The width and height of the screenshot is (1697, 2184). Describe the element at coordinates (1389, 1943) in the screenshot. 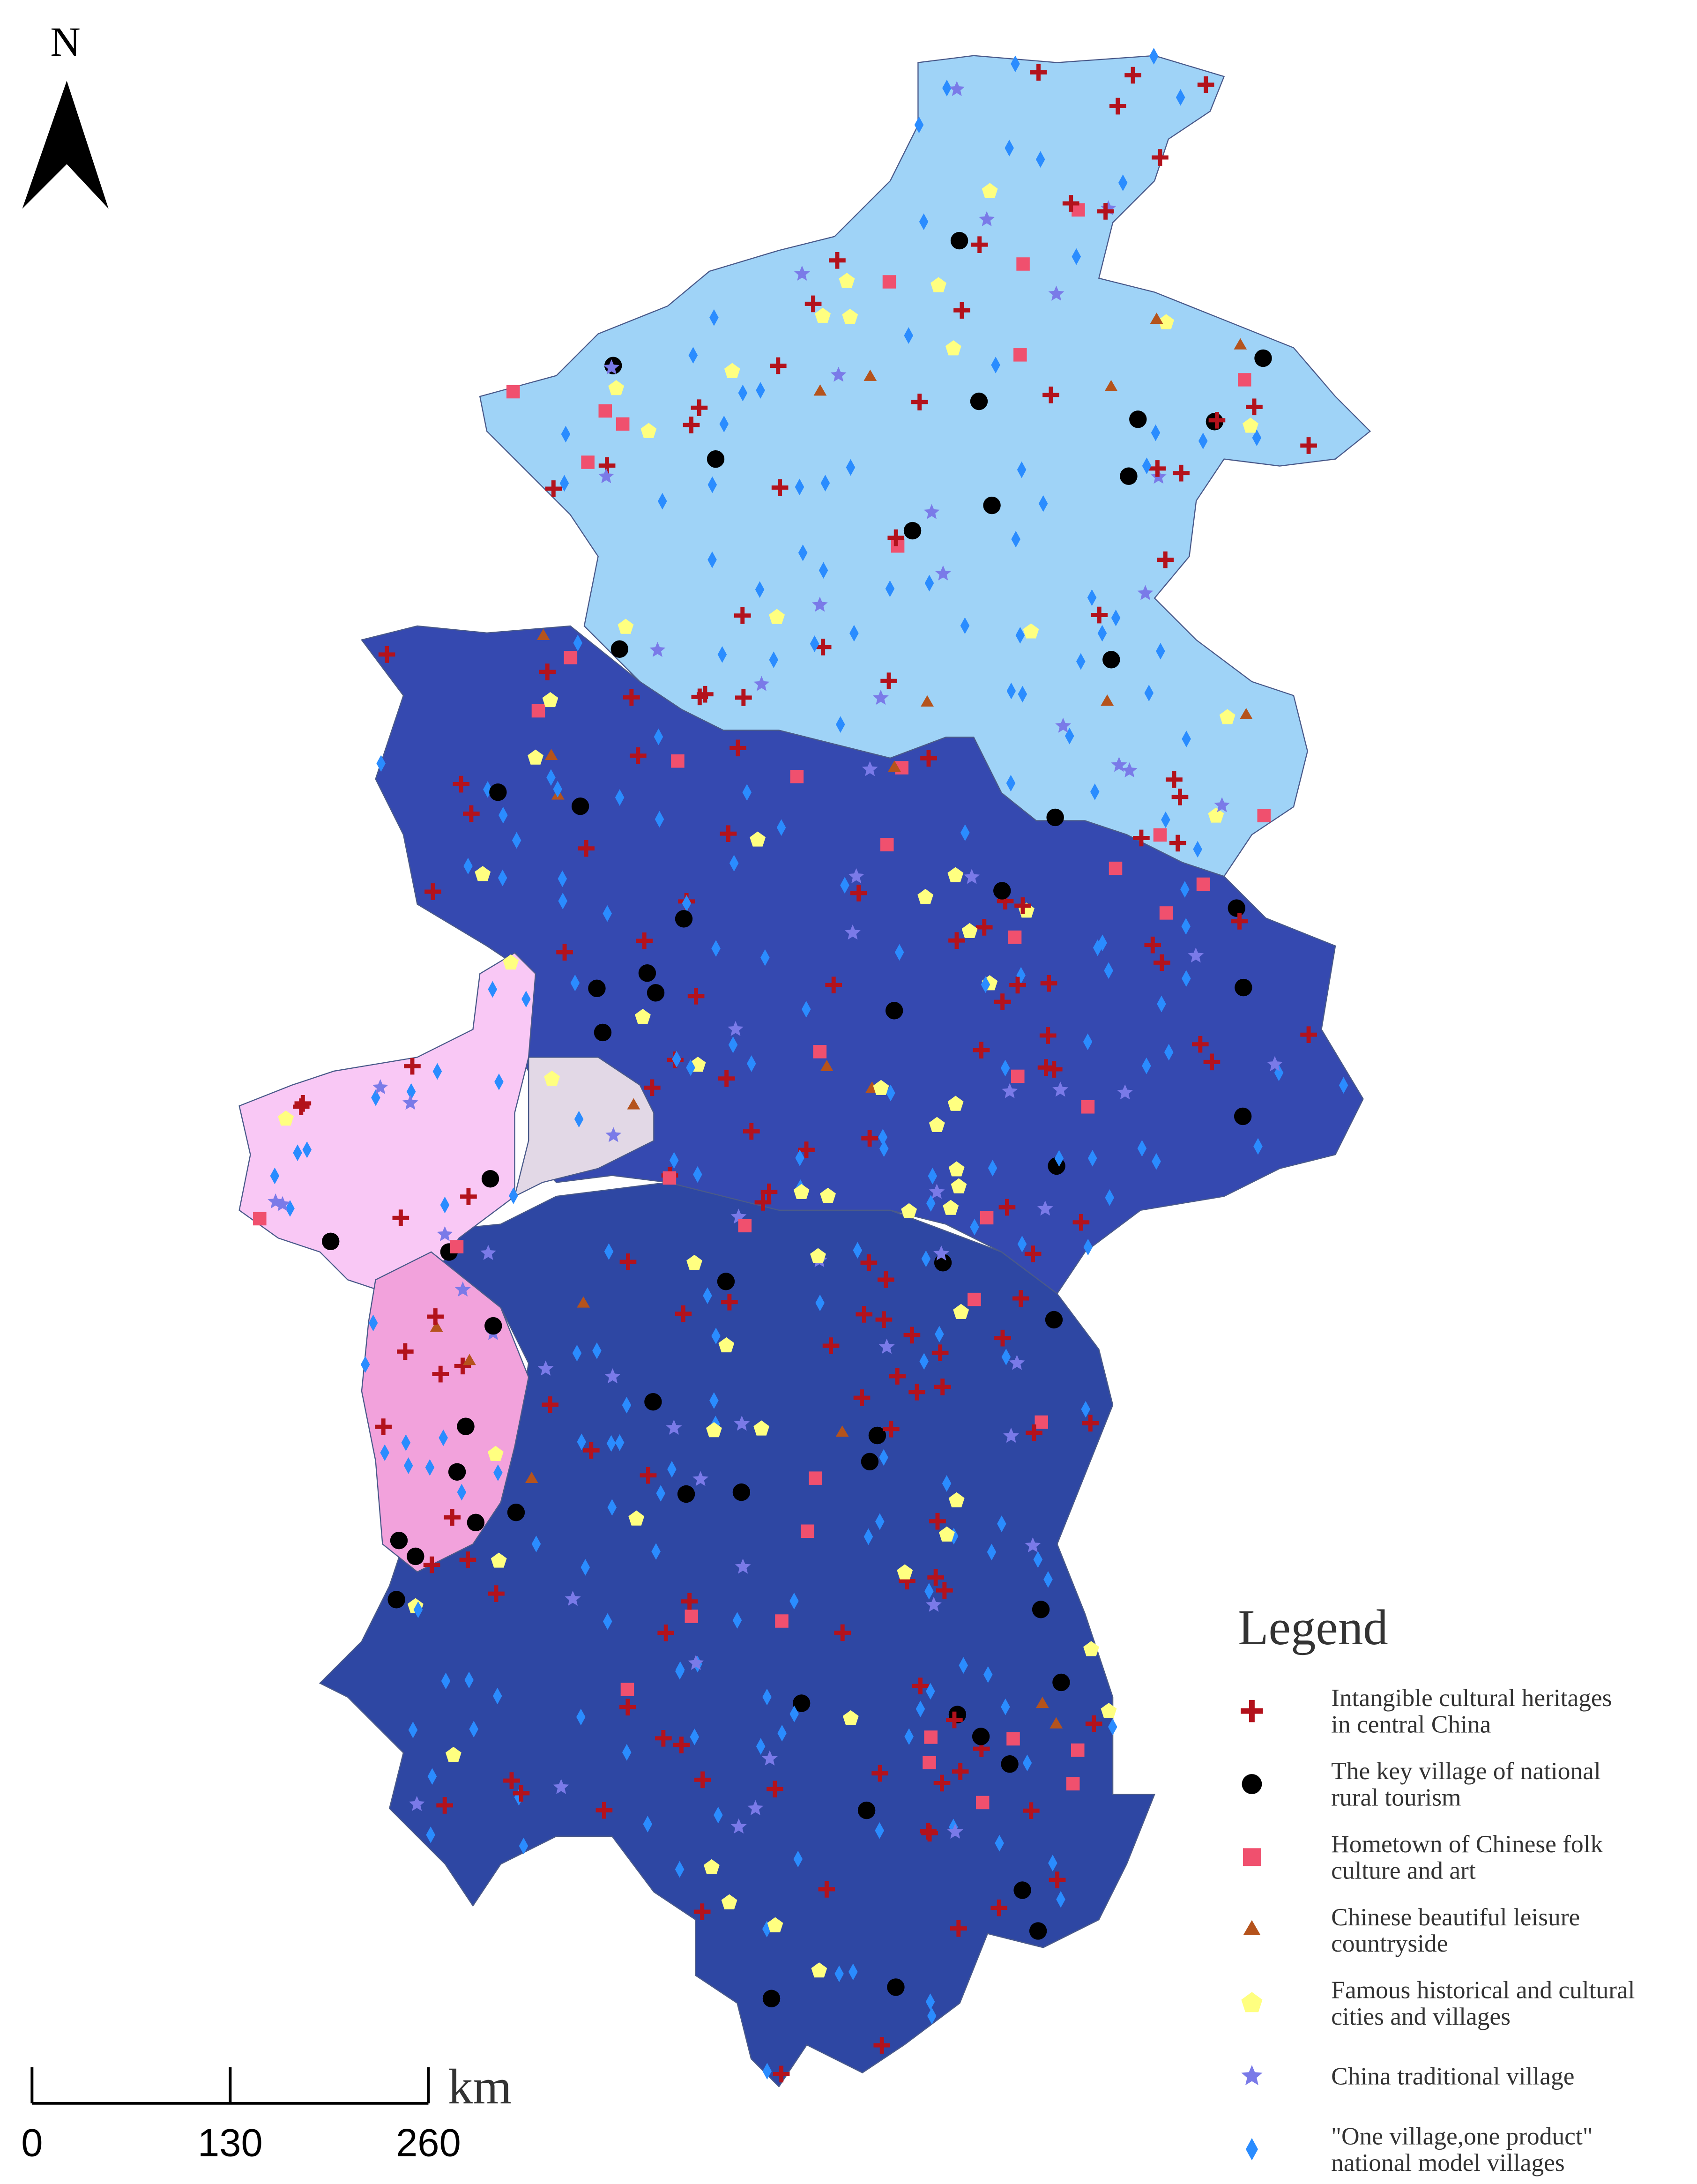

I see `legend-label: countryside` at that location.